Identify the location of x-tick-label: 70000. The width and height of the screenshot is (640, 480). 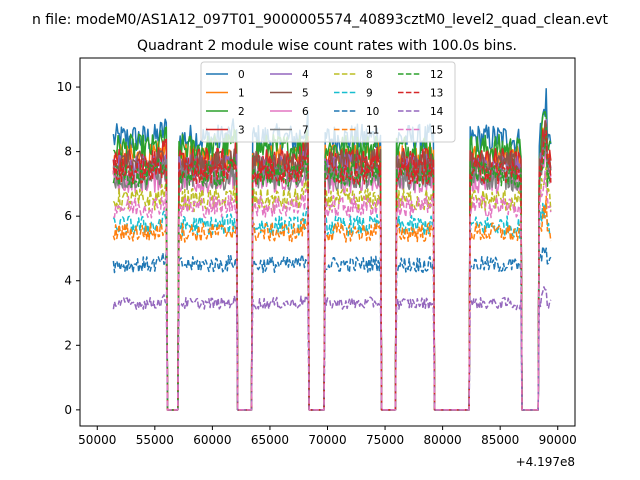
(327, 440).